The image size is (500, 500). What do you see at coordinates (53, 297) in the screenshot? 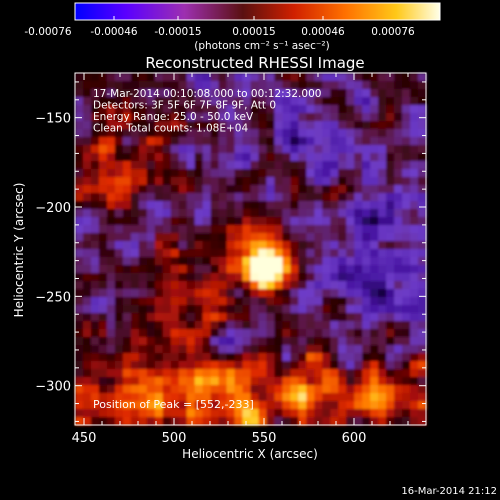
I see `y-tick-label: −250` at bounding box center [53, 297].